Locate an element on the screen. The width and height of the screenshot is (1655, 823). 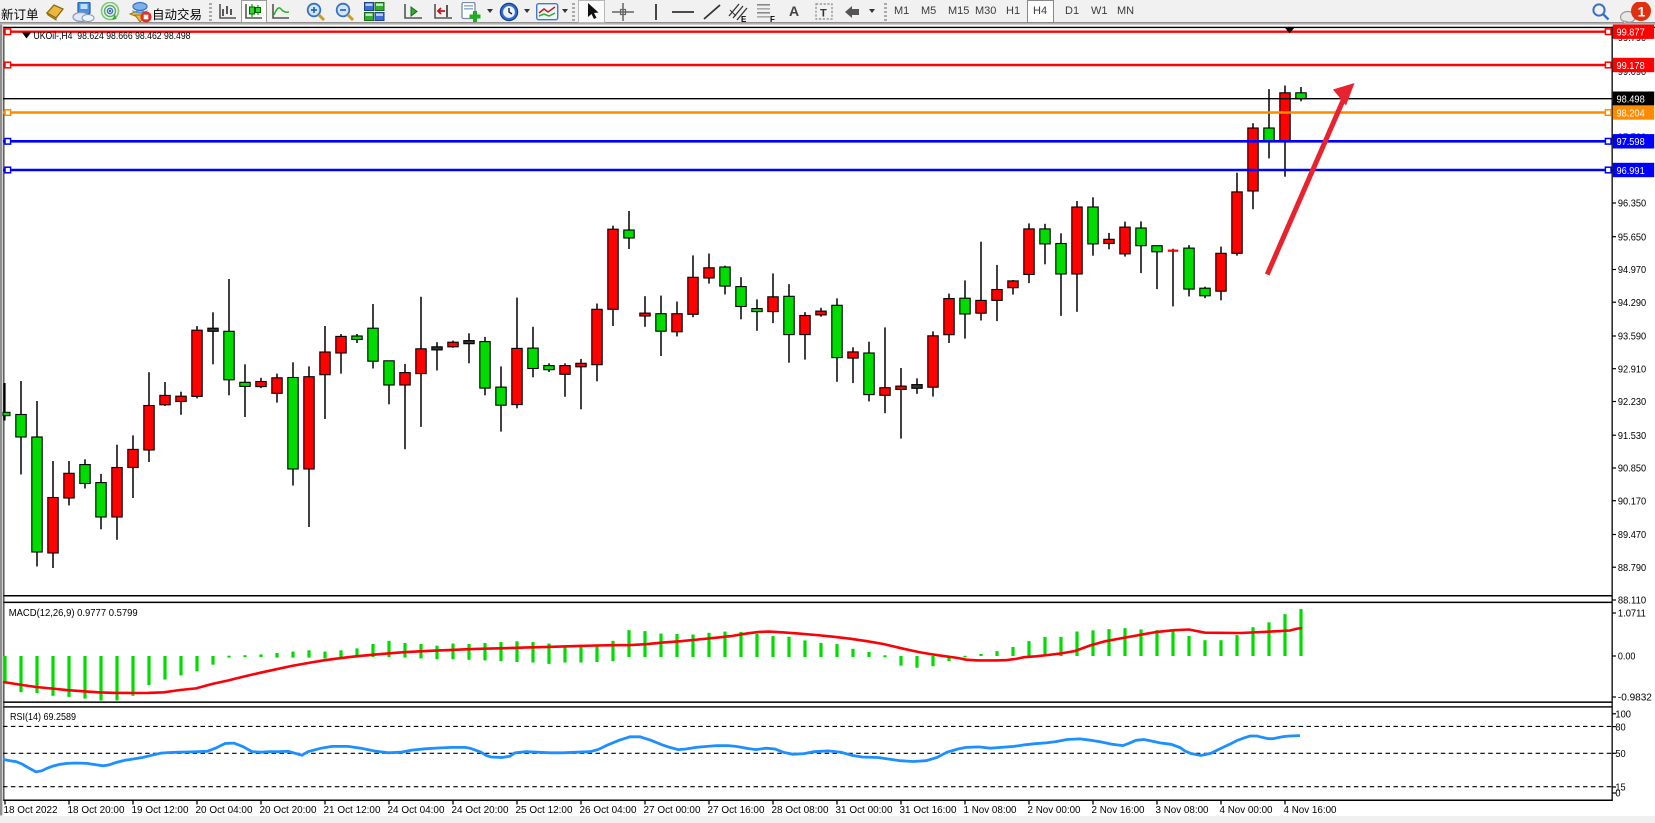
svg-text: 96.350 is located at coordinates (1632, 204).